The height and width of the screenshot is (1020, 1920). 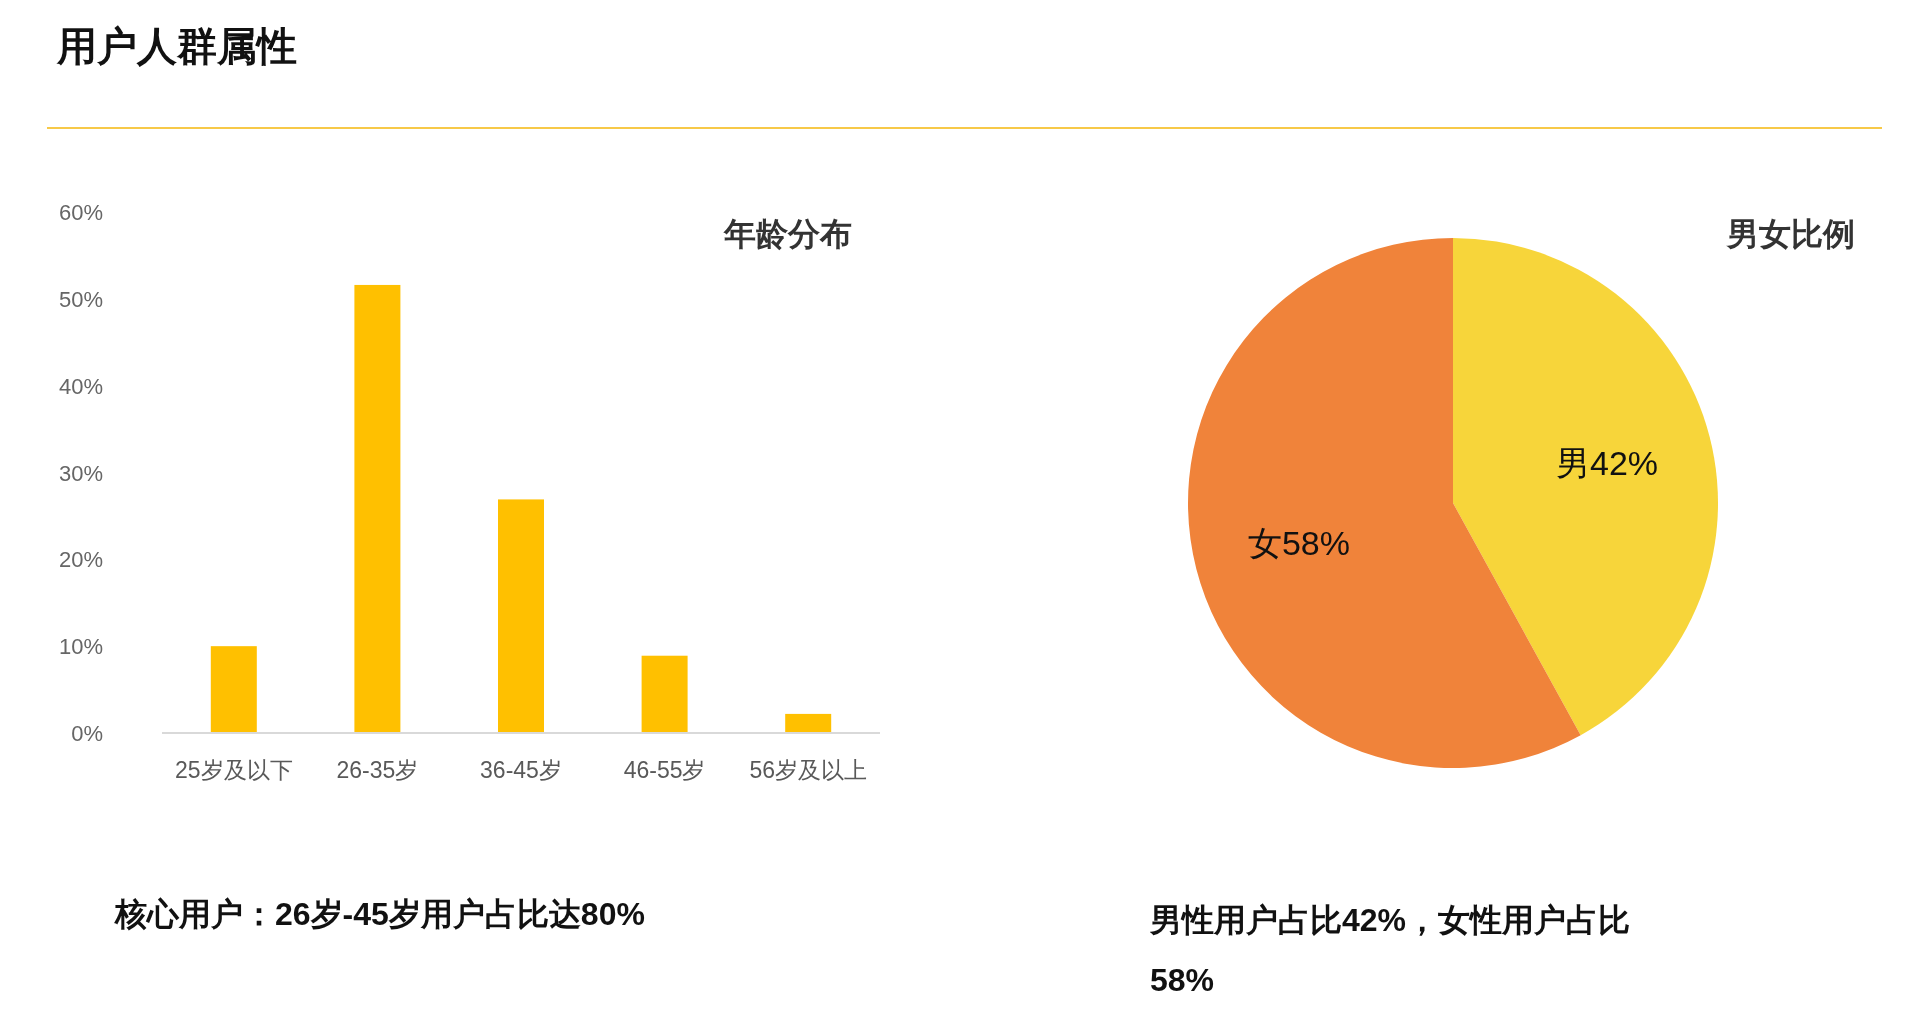 I want to click on y-tick-label: 0%, so click(x=87, y=733).